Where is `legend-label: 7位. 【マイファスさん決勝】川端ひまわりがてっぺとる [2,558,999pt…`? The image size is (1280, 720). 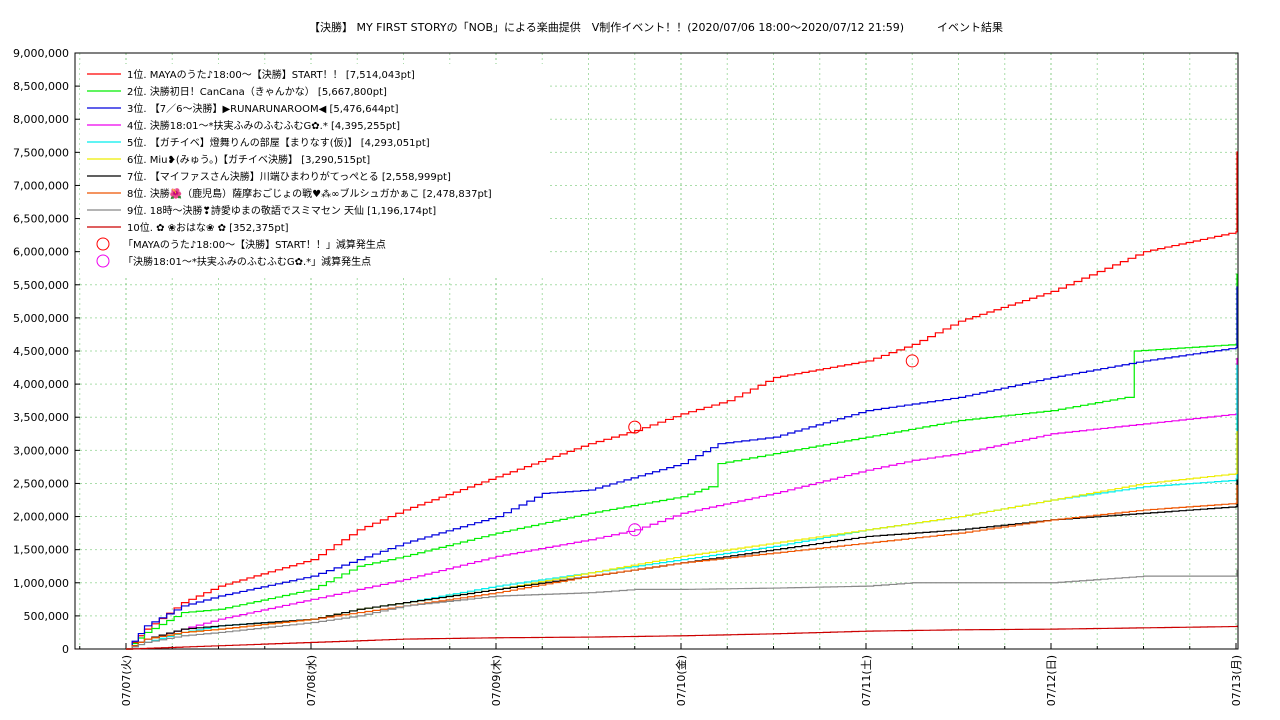 legend-label: 7位. 【マイファスさん決勝】川端ひまわりがてっぺとる [2,558,999pt… is located at coordinates (289, 176).